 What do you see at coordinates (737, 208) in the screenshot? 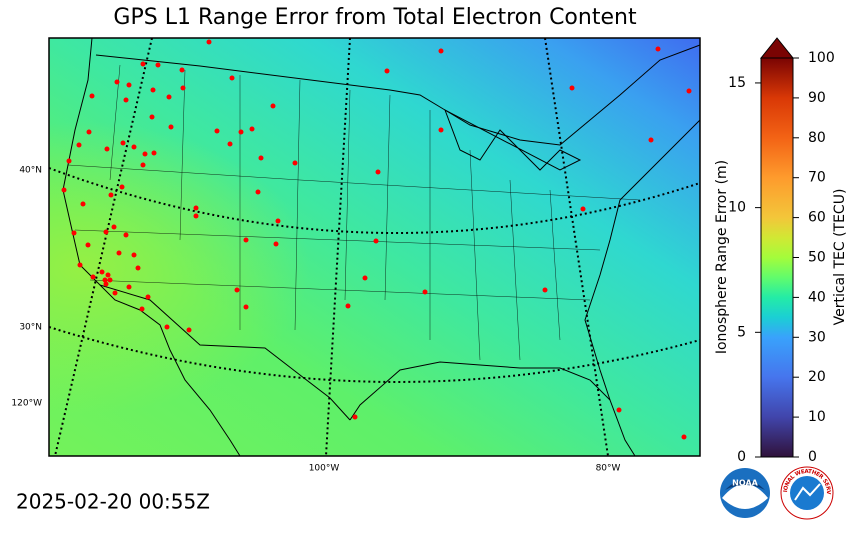
I see `range-tick-label: 10` at bounding box center [737, 208].